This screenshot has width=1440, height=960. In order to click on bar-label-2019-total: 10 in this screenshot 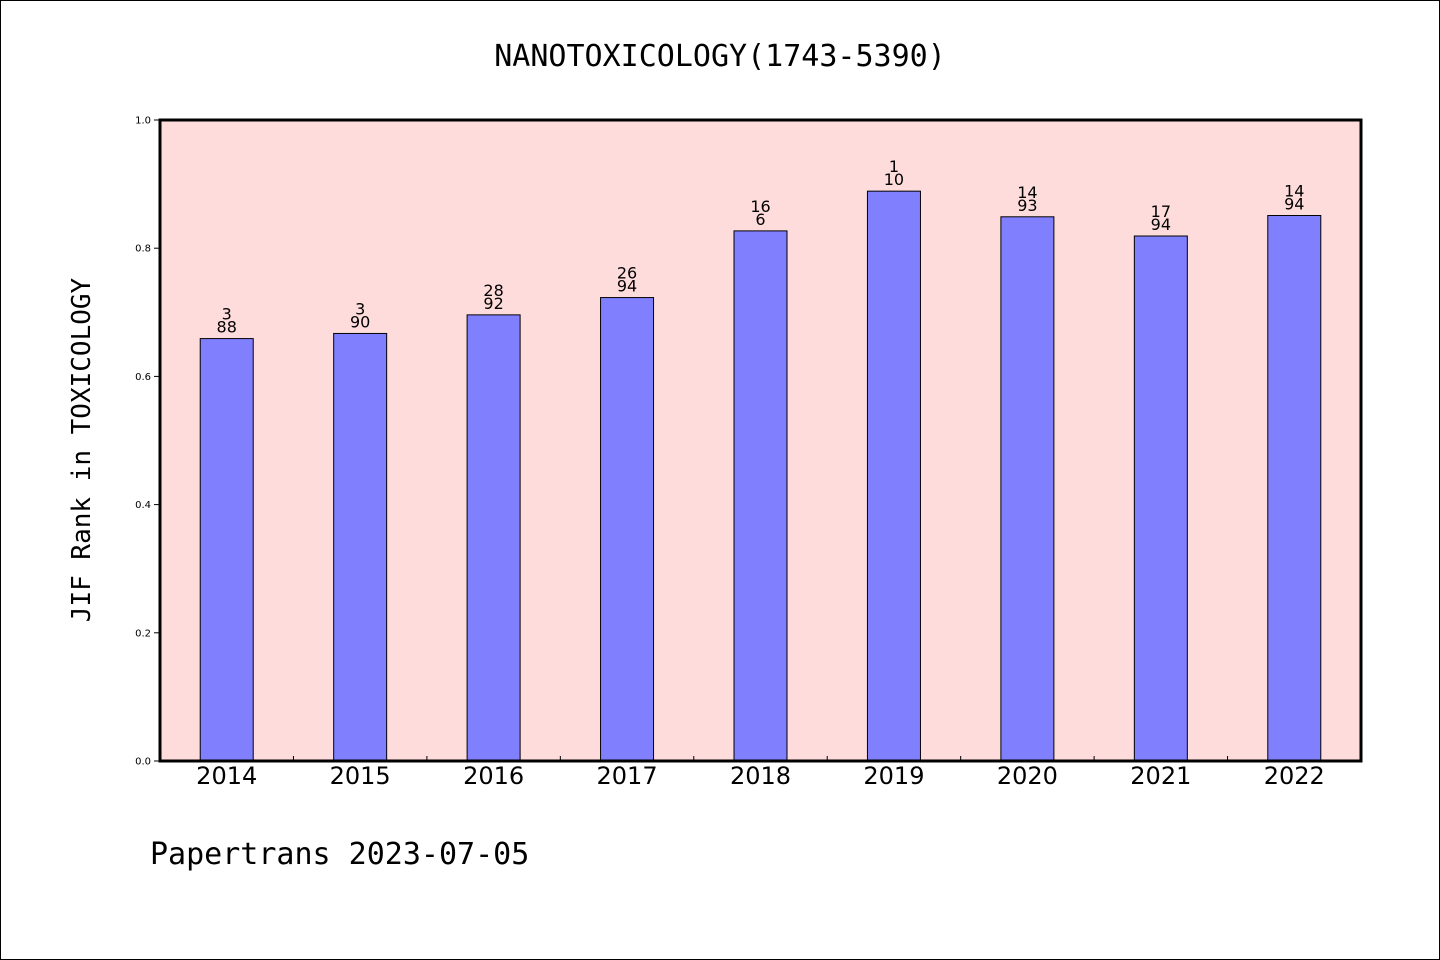, I will do `click(894, 179)`.